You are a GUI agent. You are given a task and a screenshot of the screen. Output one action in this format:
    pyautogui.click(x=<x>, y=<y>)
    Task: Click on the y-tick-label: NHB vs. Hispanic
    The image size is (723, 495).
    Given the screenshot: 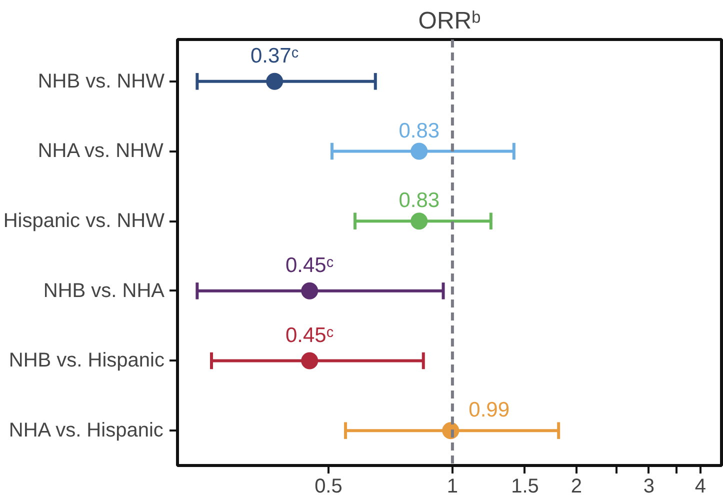 What is the action you would take?
    pyautogui.click(x=86, y=361)
    